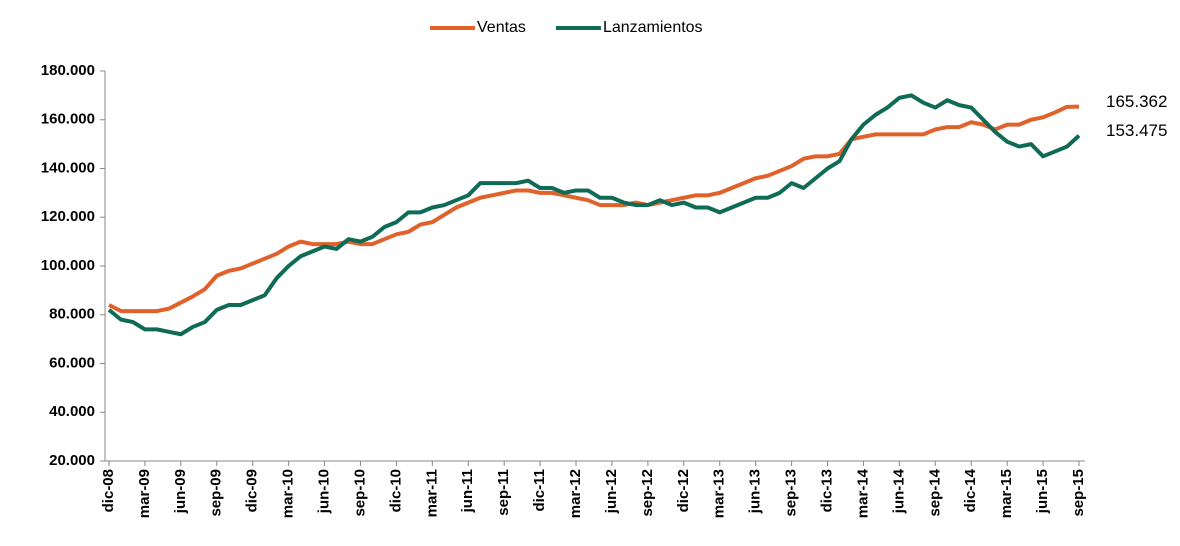  I want to click on x-tick-label: sep-10, so click(359, 493).